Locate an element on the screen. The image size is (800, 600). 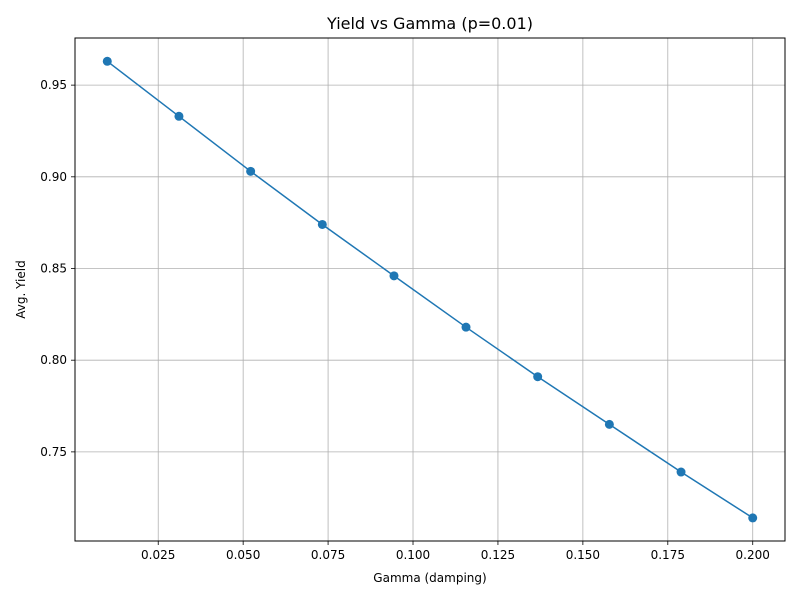
y-tick-label: 0.75 is located at coordinates (53, 452).